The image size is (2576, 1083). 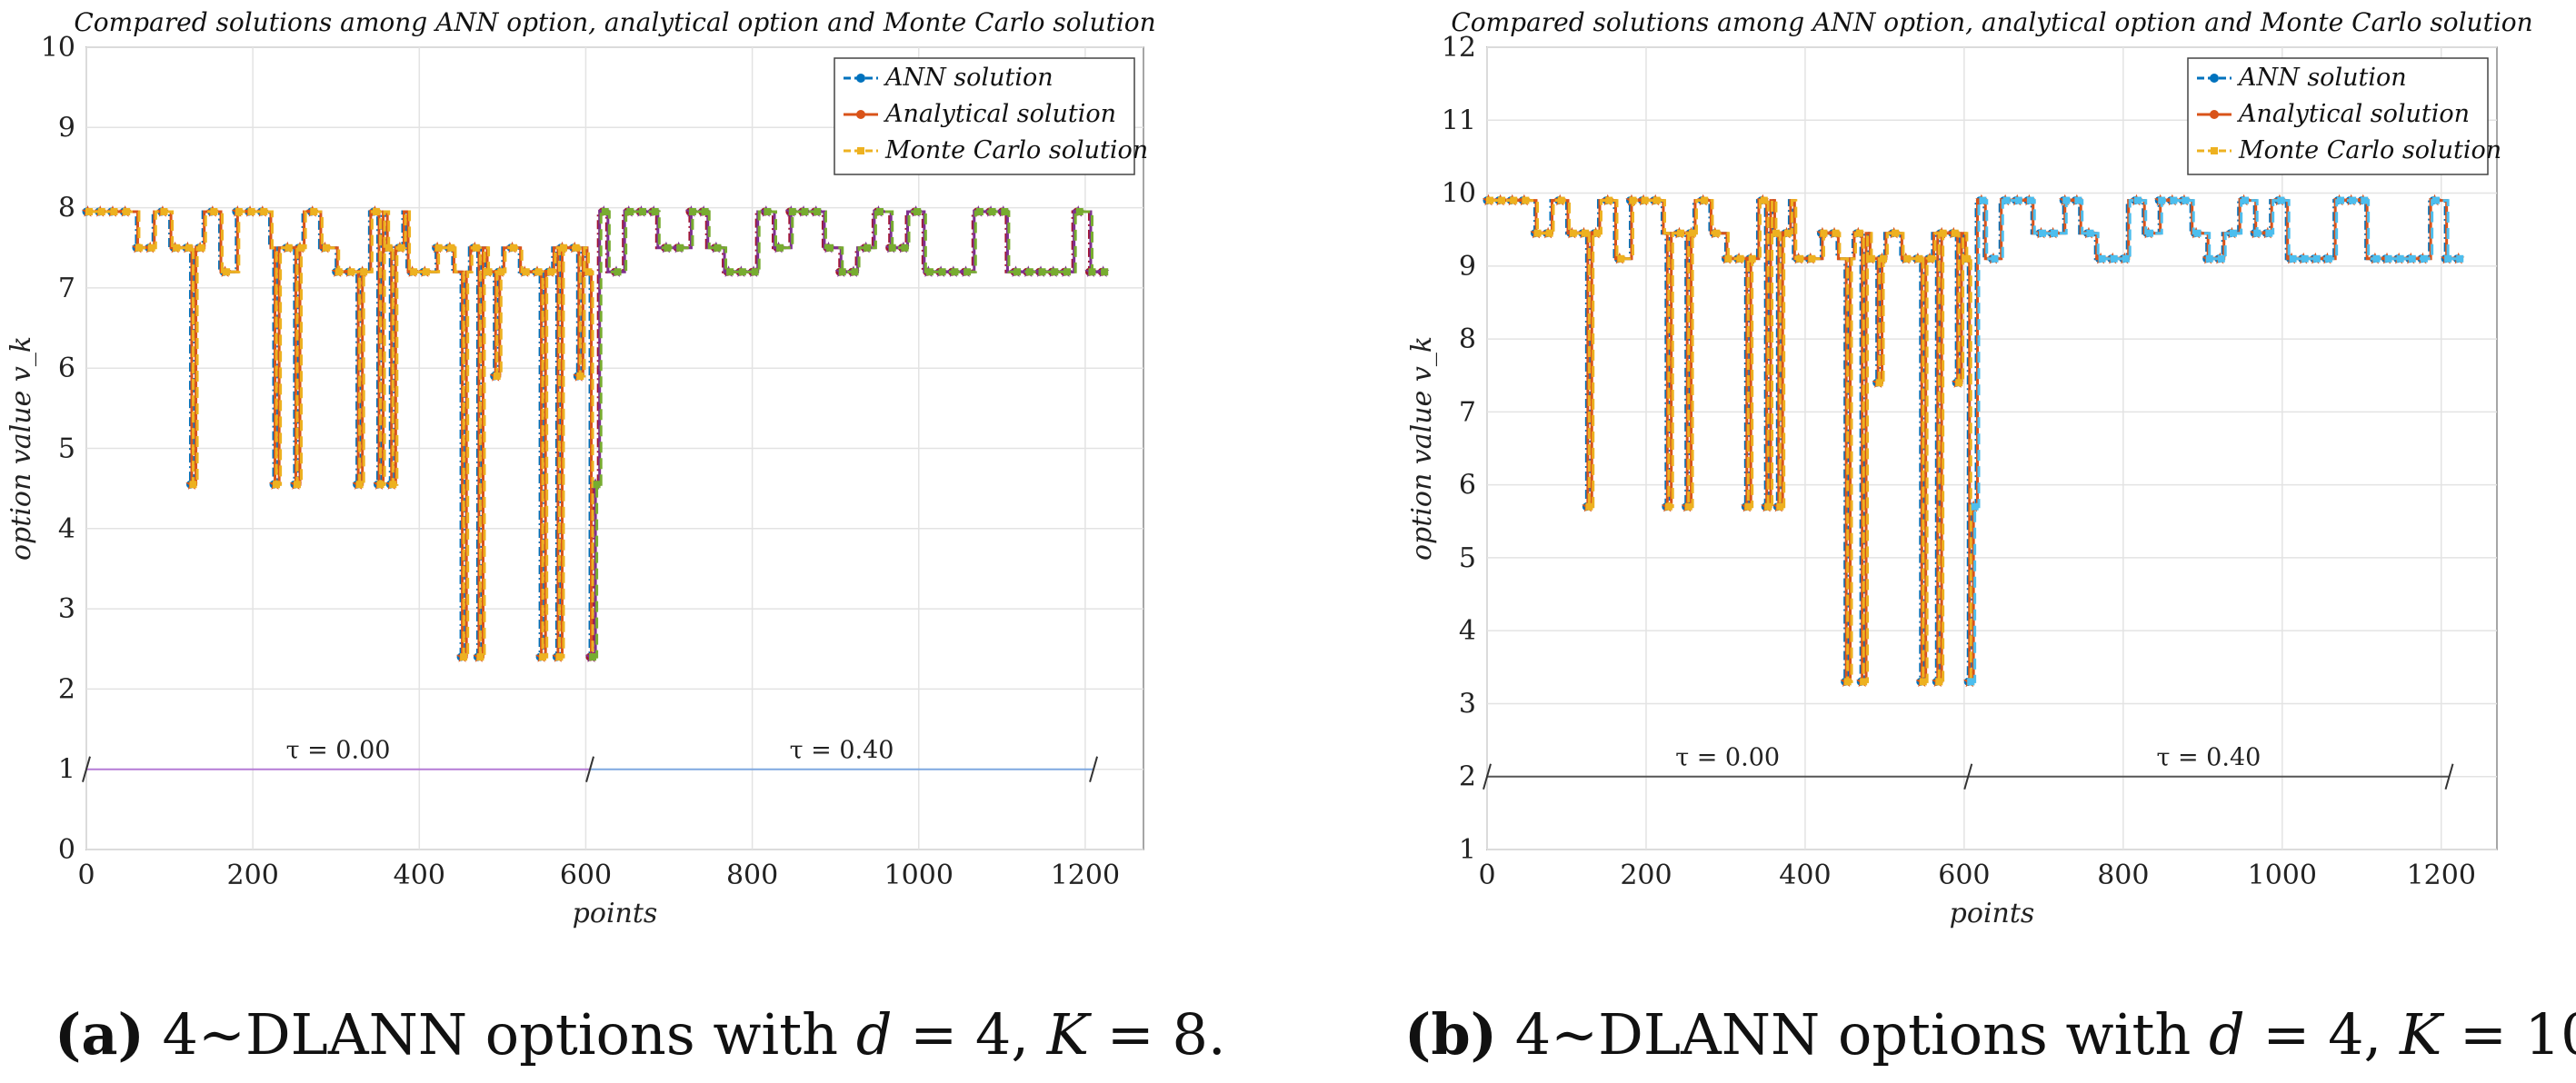 I want to click on caption-a: (a) 4∼DLANN options with d = 4, K = 8., so click(x=640, y=1034).